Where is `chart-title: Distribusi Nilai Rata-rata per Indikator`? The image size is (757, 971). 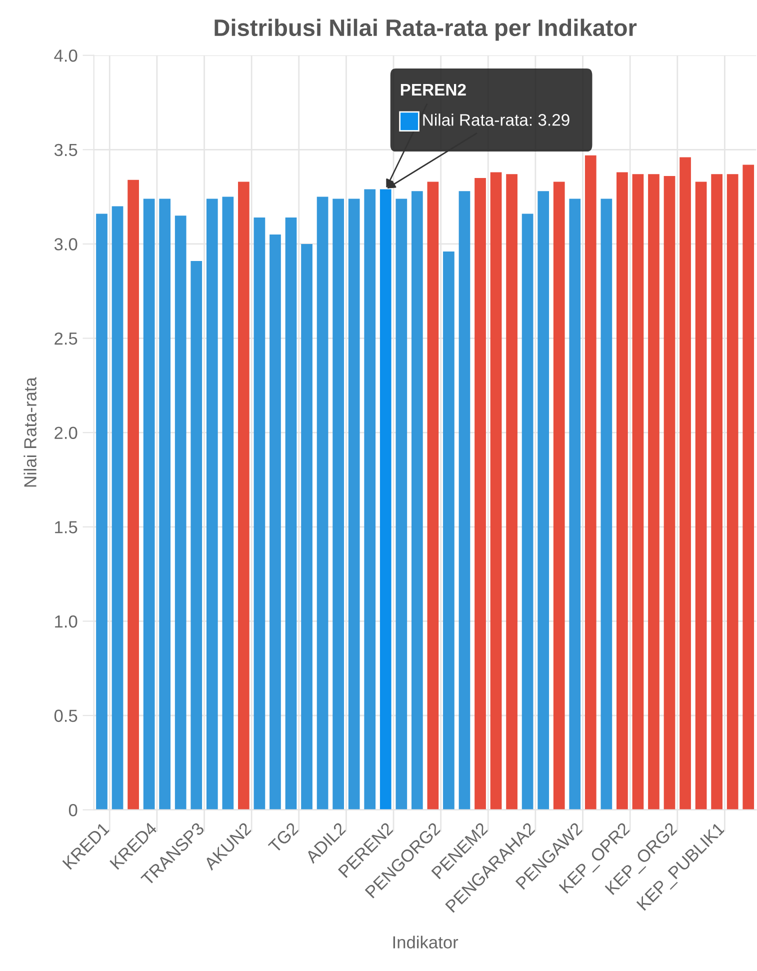
chart-title: Distribusi Nilai Rata-rata per Indikator is located at coordinates (425, 29).